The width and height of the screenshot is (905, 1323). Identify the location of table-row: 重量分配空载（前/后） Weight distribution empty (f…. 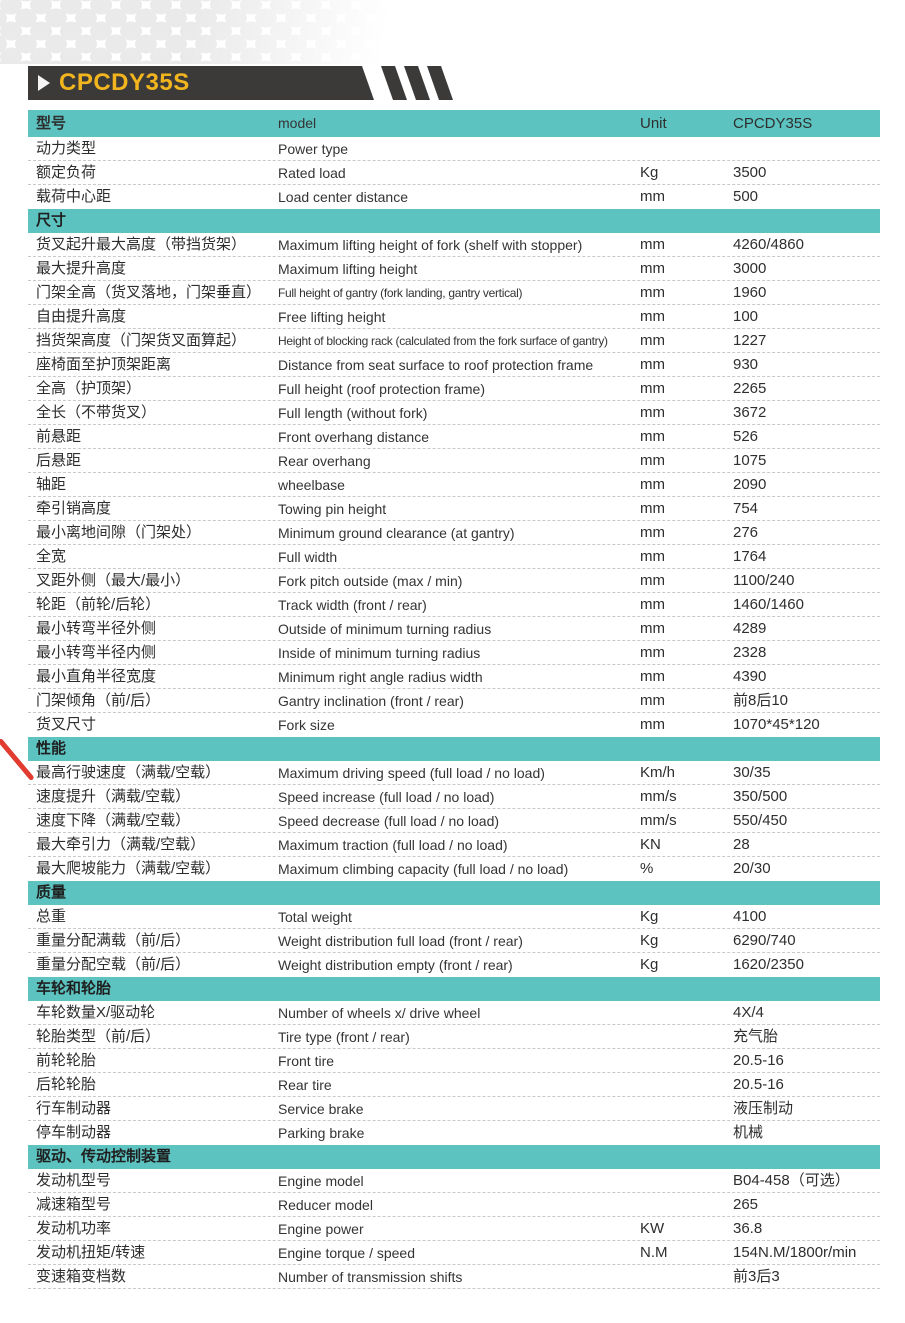
(454, 965).